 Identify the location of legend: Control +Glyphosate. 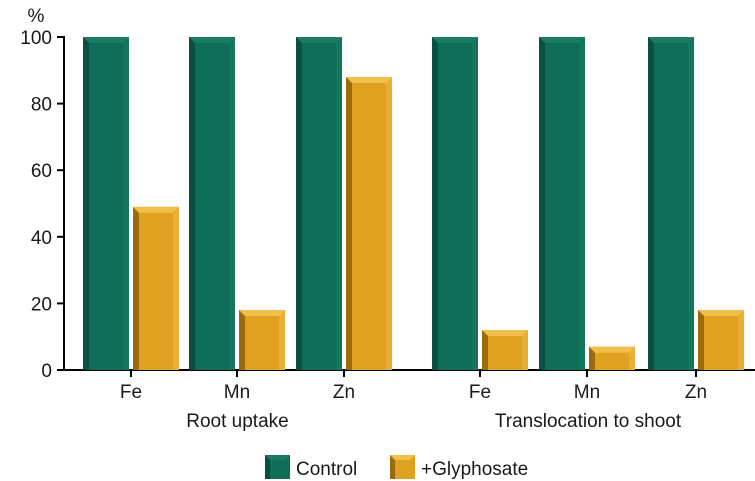
(396, 467).